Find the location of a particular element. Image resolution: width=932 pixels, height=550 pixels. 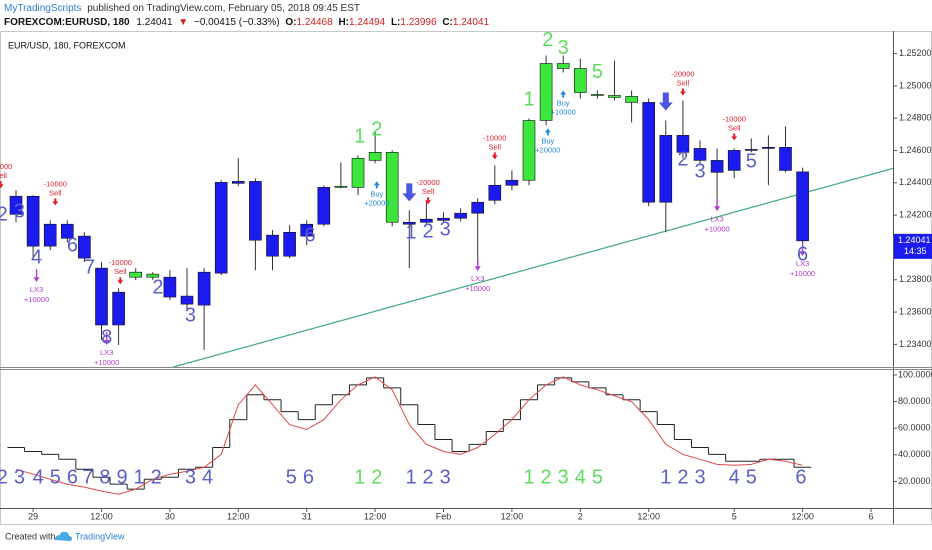

signal-label: Buy is located at coordinates (563, 103).